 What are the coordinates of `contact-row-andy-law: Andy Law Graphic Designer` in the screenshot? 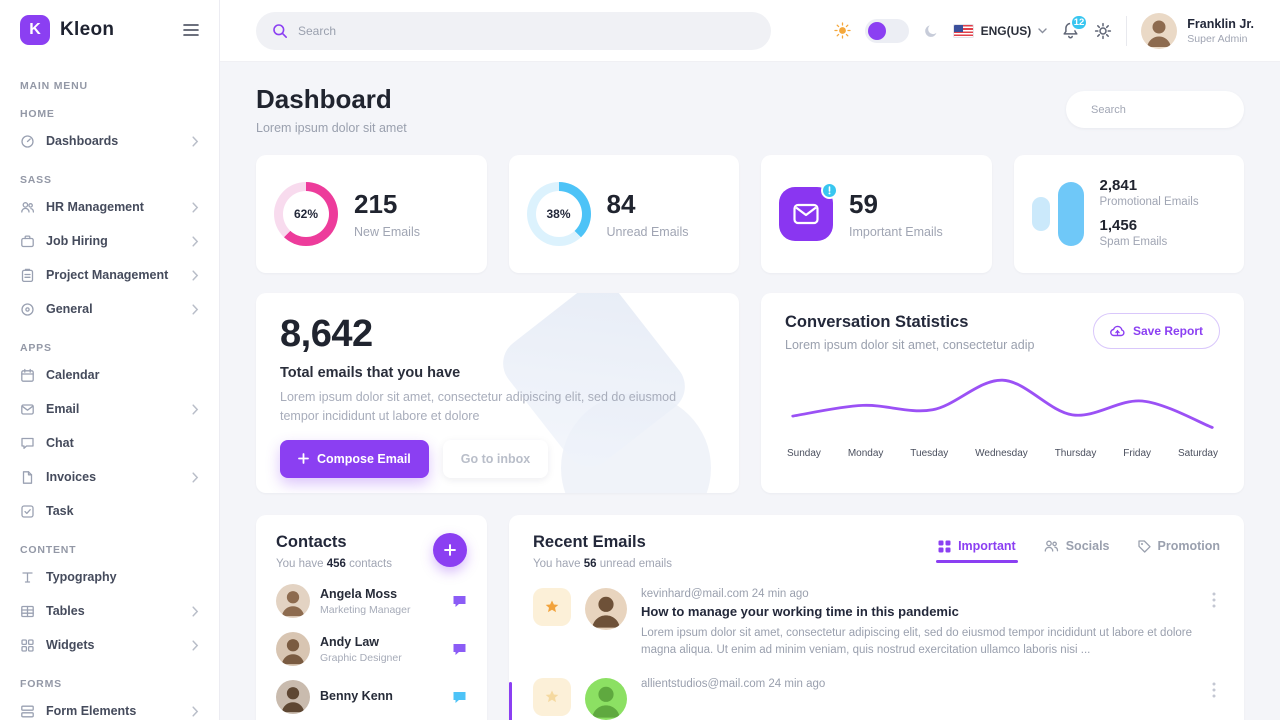 It's located at (371, 649).